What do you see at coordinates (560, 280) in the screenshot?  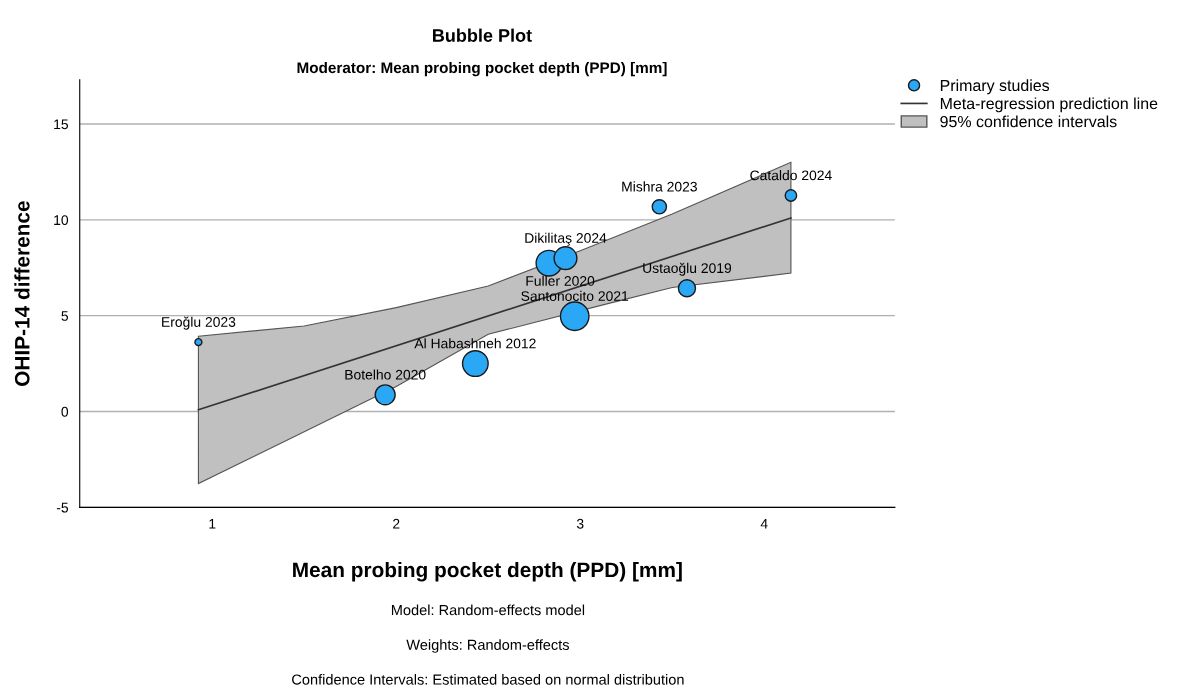 I see `annotation: Fuller 2020` at bounding box center [560, 280].